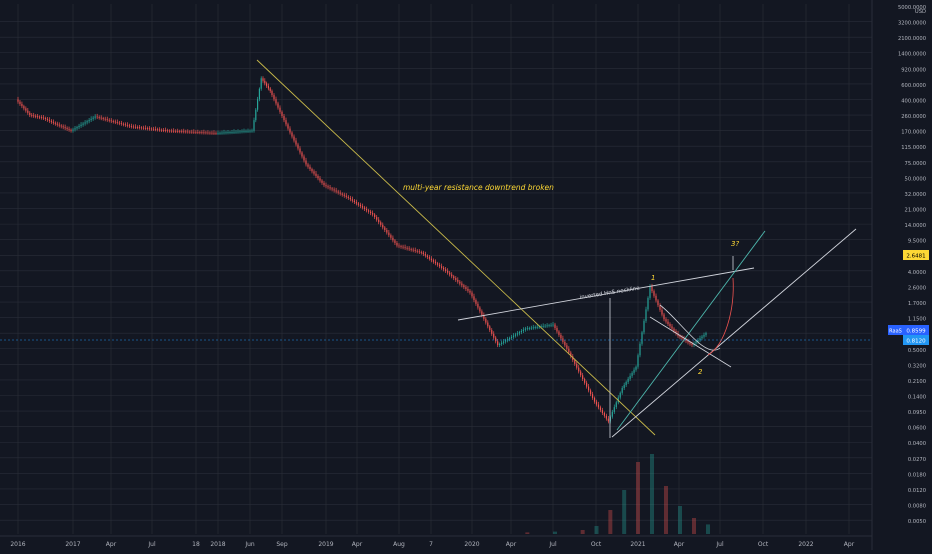  Describe the element at coordinates (915, 164) in the screenshot. I see `y-tick-label: 75.0000` at that location.